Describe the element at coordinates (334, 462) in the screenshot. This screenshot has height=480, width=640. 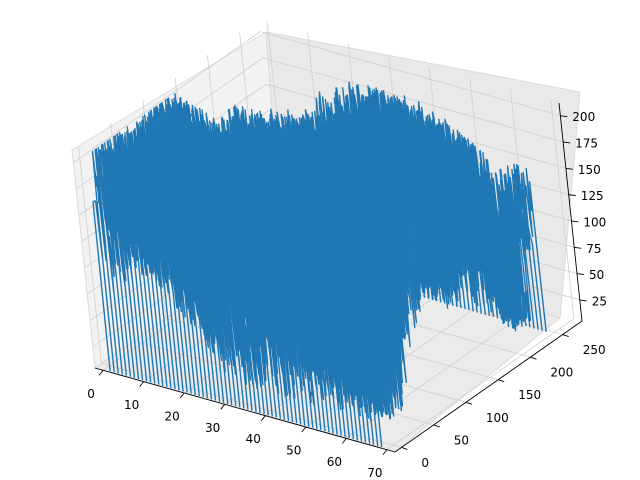
I see `x-tick-label: 60` at that location.